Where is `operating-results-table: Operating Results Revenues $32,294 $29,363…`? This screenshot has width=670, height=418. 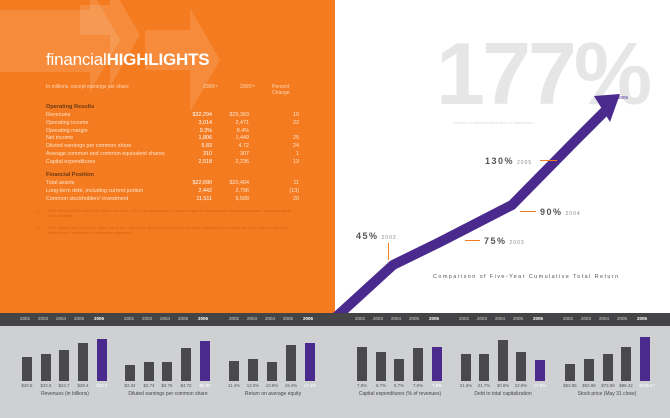 operating-results-table: Operating Results Revenues $32,294 $29,363… is located at coordinates (176, 135).